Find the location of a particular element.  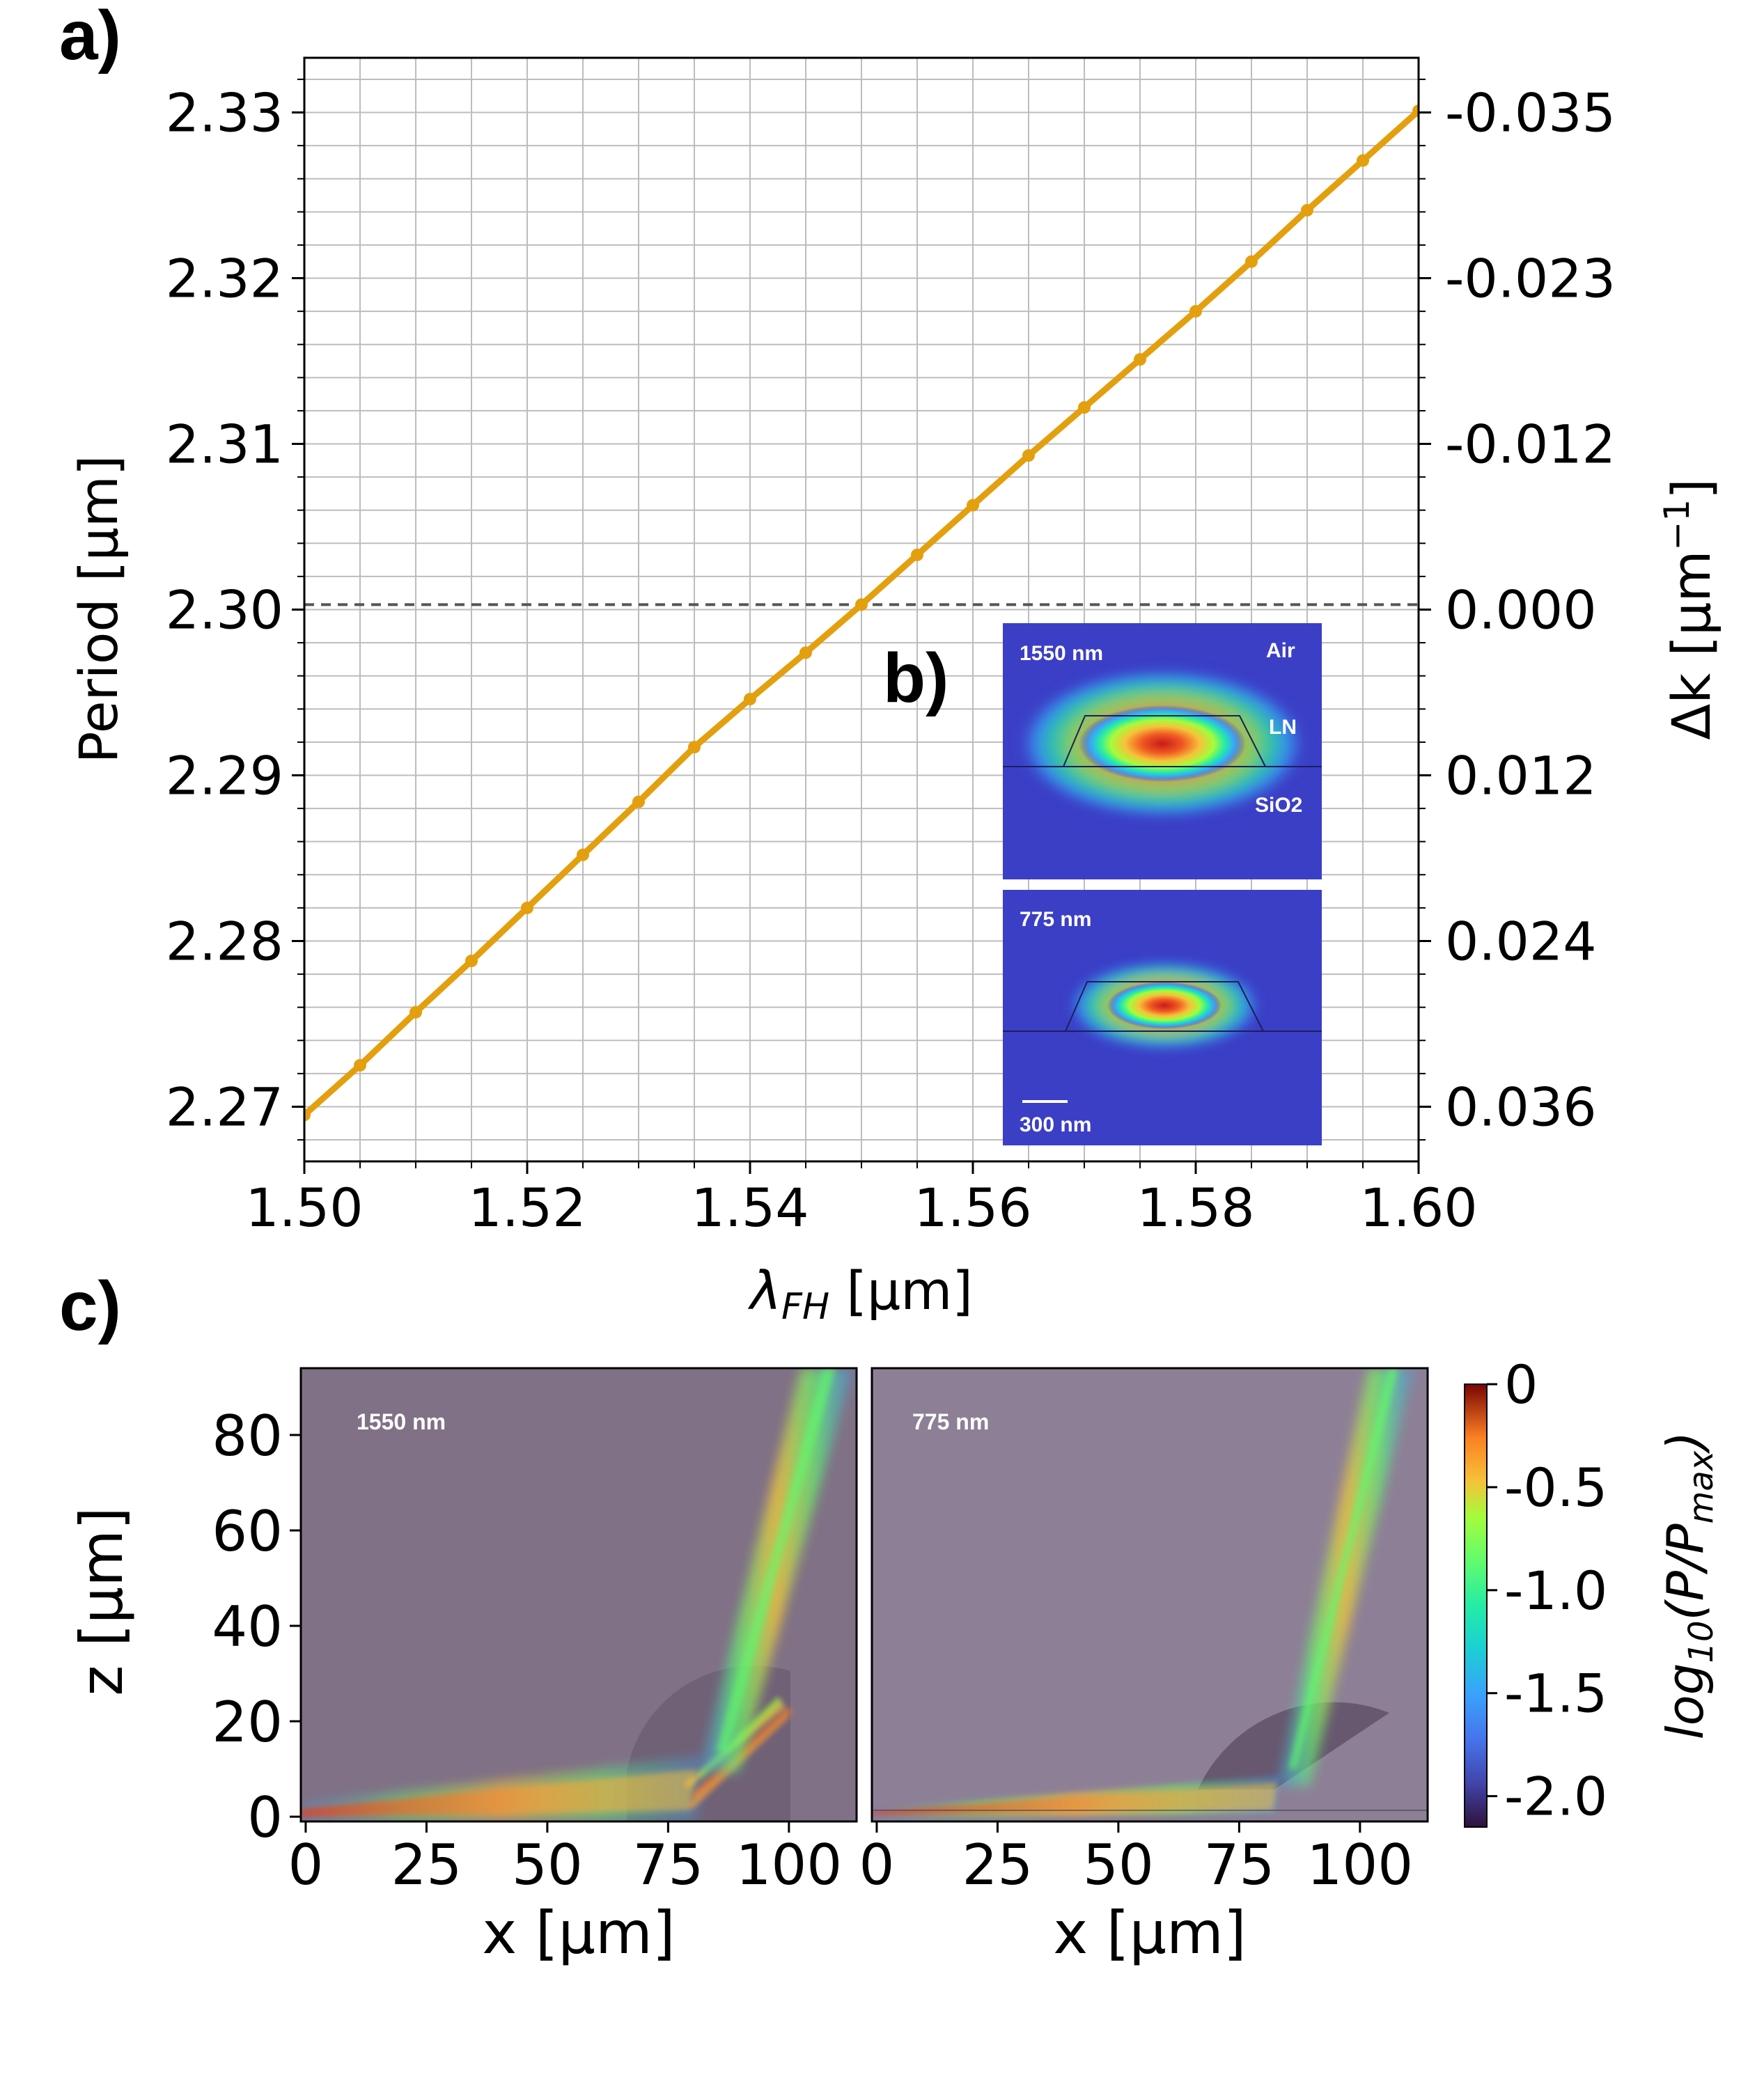

colorbar-tick-label: 0 is located at coordinates (1521, 1385).